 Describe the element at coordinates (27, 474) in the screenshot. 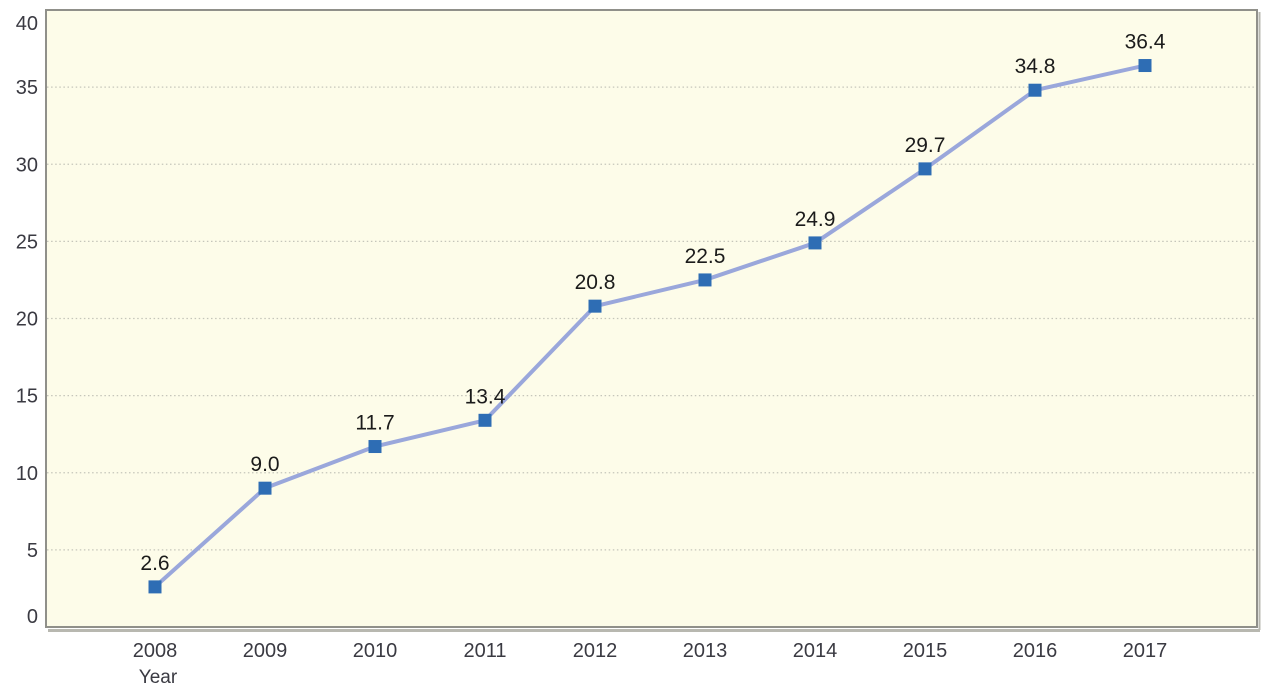

I see `y-axis-tick-label: 10` at that location.